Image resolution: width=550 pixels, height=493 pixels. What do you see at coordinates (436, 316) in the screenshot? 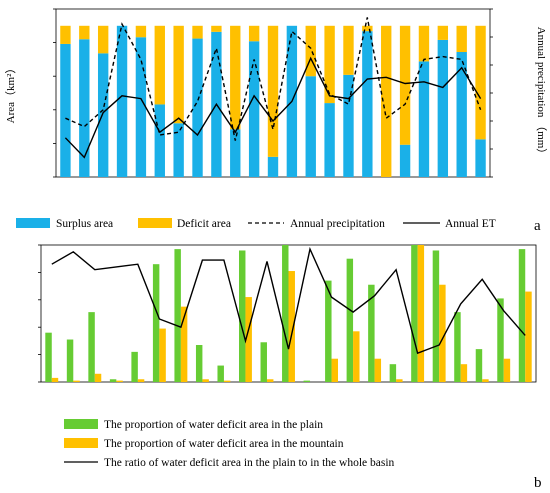
I see `bar-plain-proportion-2018` at bounding box center [436, 316].